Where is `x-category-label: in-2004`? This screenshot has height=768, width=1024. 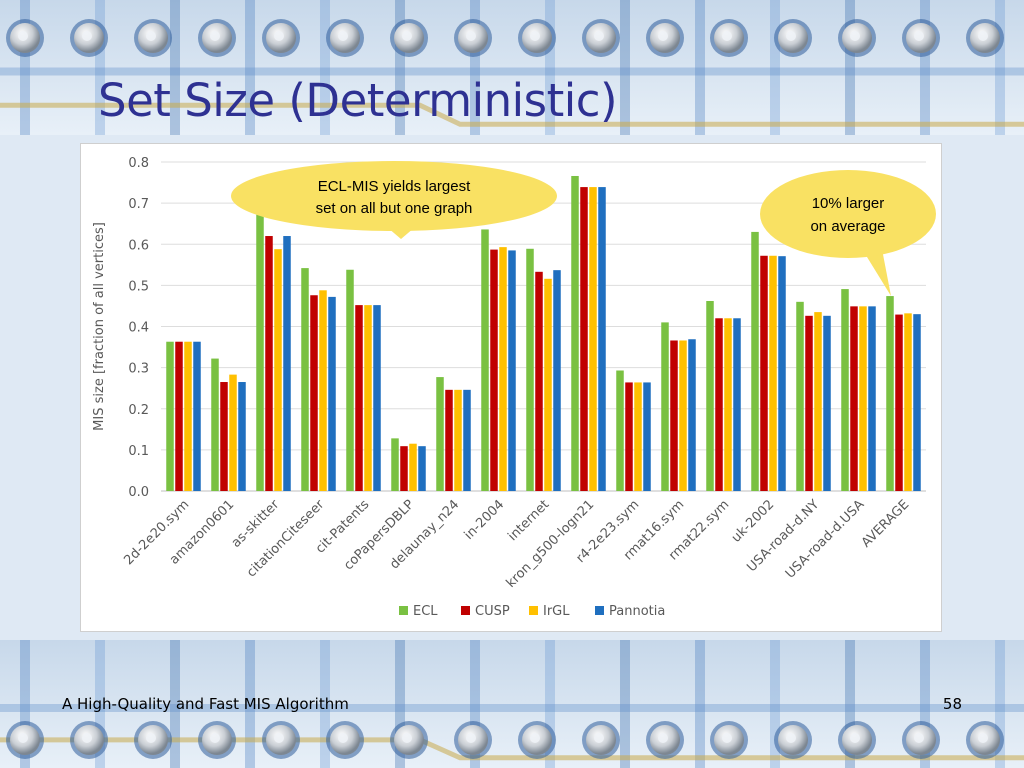 x-category-label: in-2004 is located at coordinates (485, 520).